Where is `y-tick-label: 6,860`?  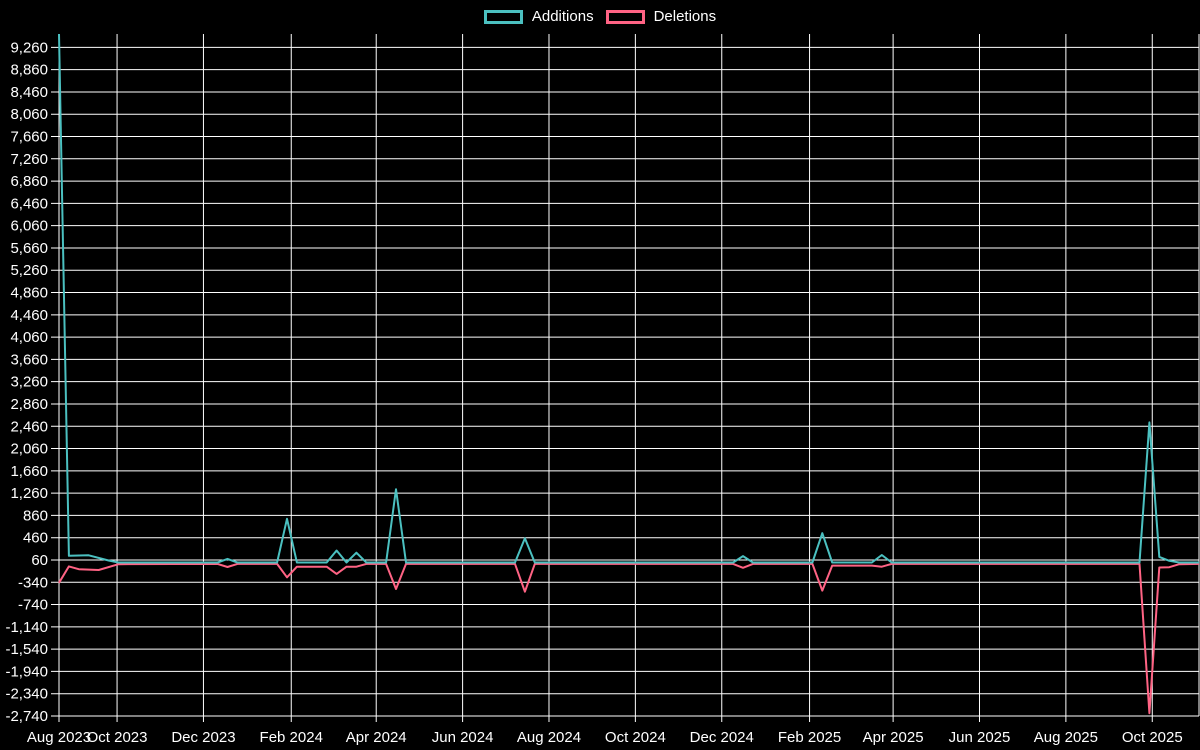
y-tick-label: 6,860 is located at coordinates (29, 181).